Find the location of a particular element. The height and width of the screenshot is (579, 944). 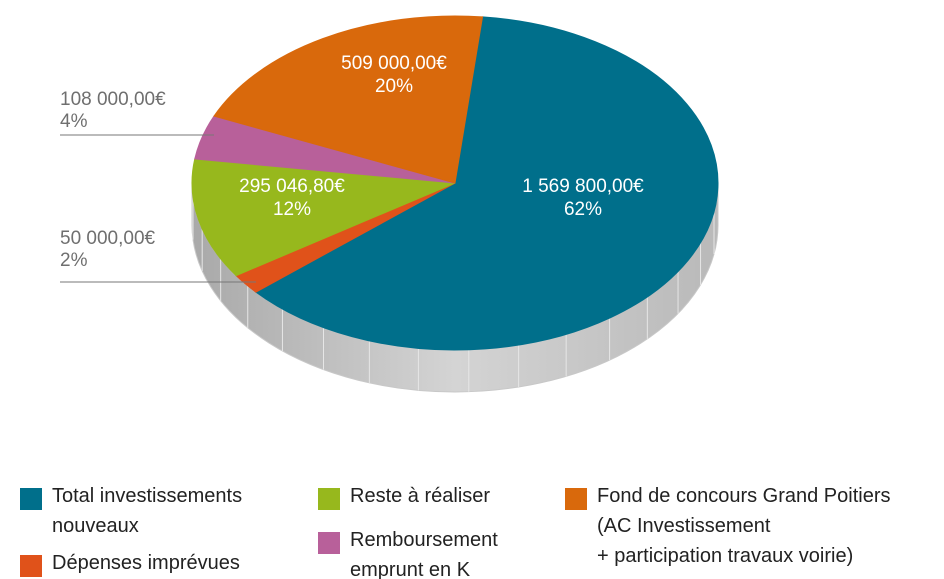

slice-value-label: 108 000,00€ is located at coordinates (113, 99).